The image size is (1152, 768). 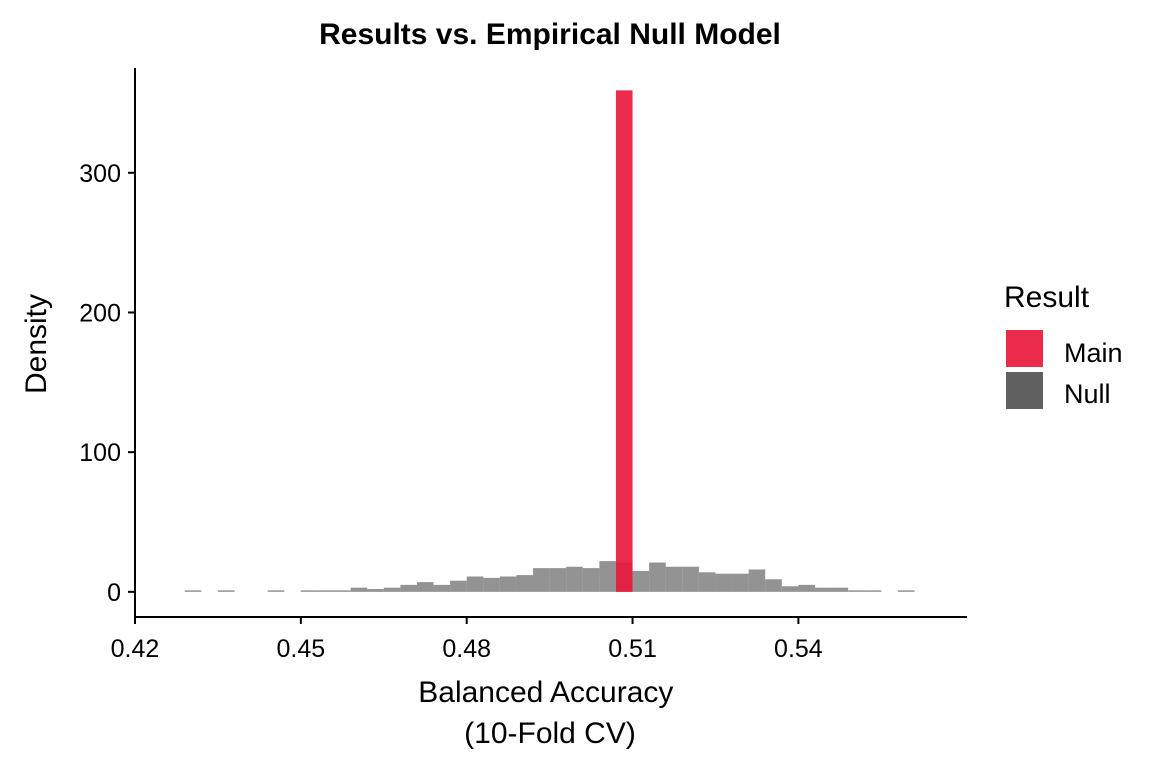 I want to click on x-axis-ticks: 0.42 0.45 0.48 0.51 0.54, so click(x=467, y=640).